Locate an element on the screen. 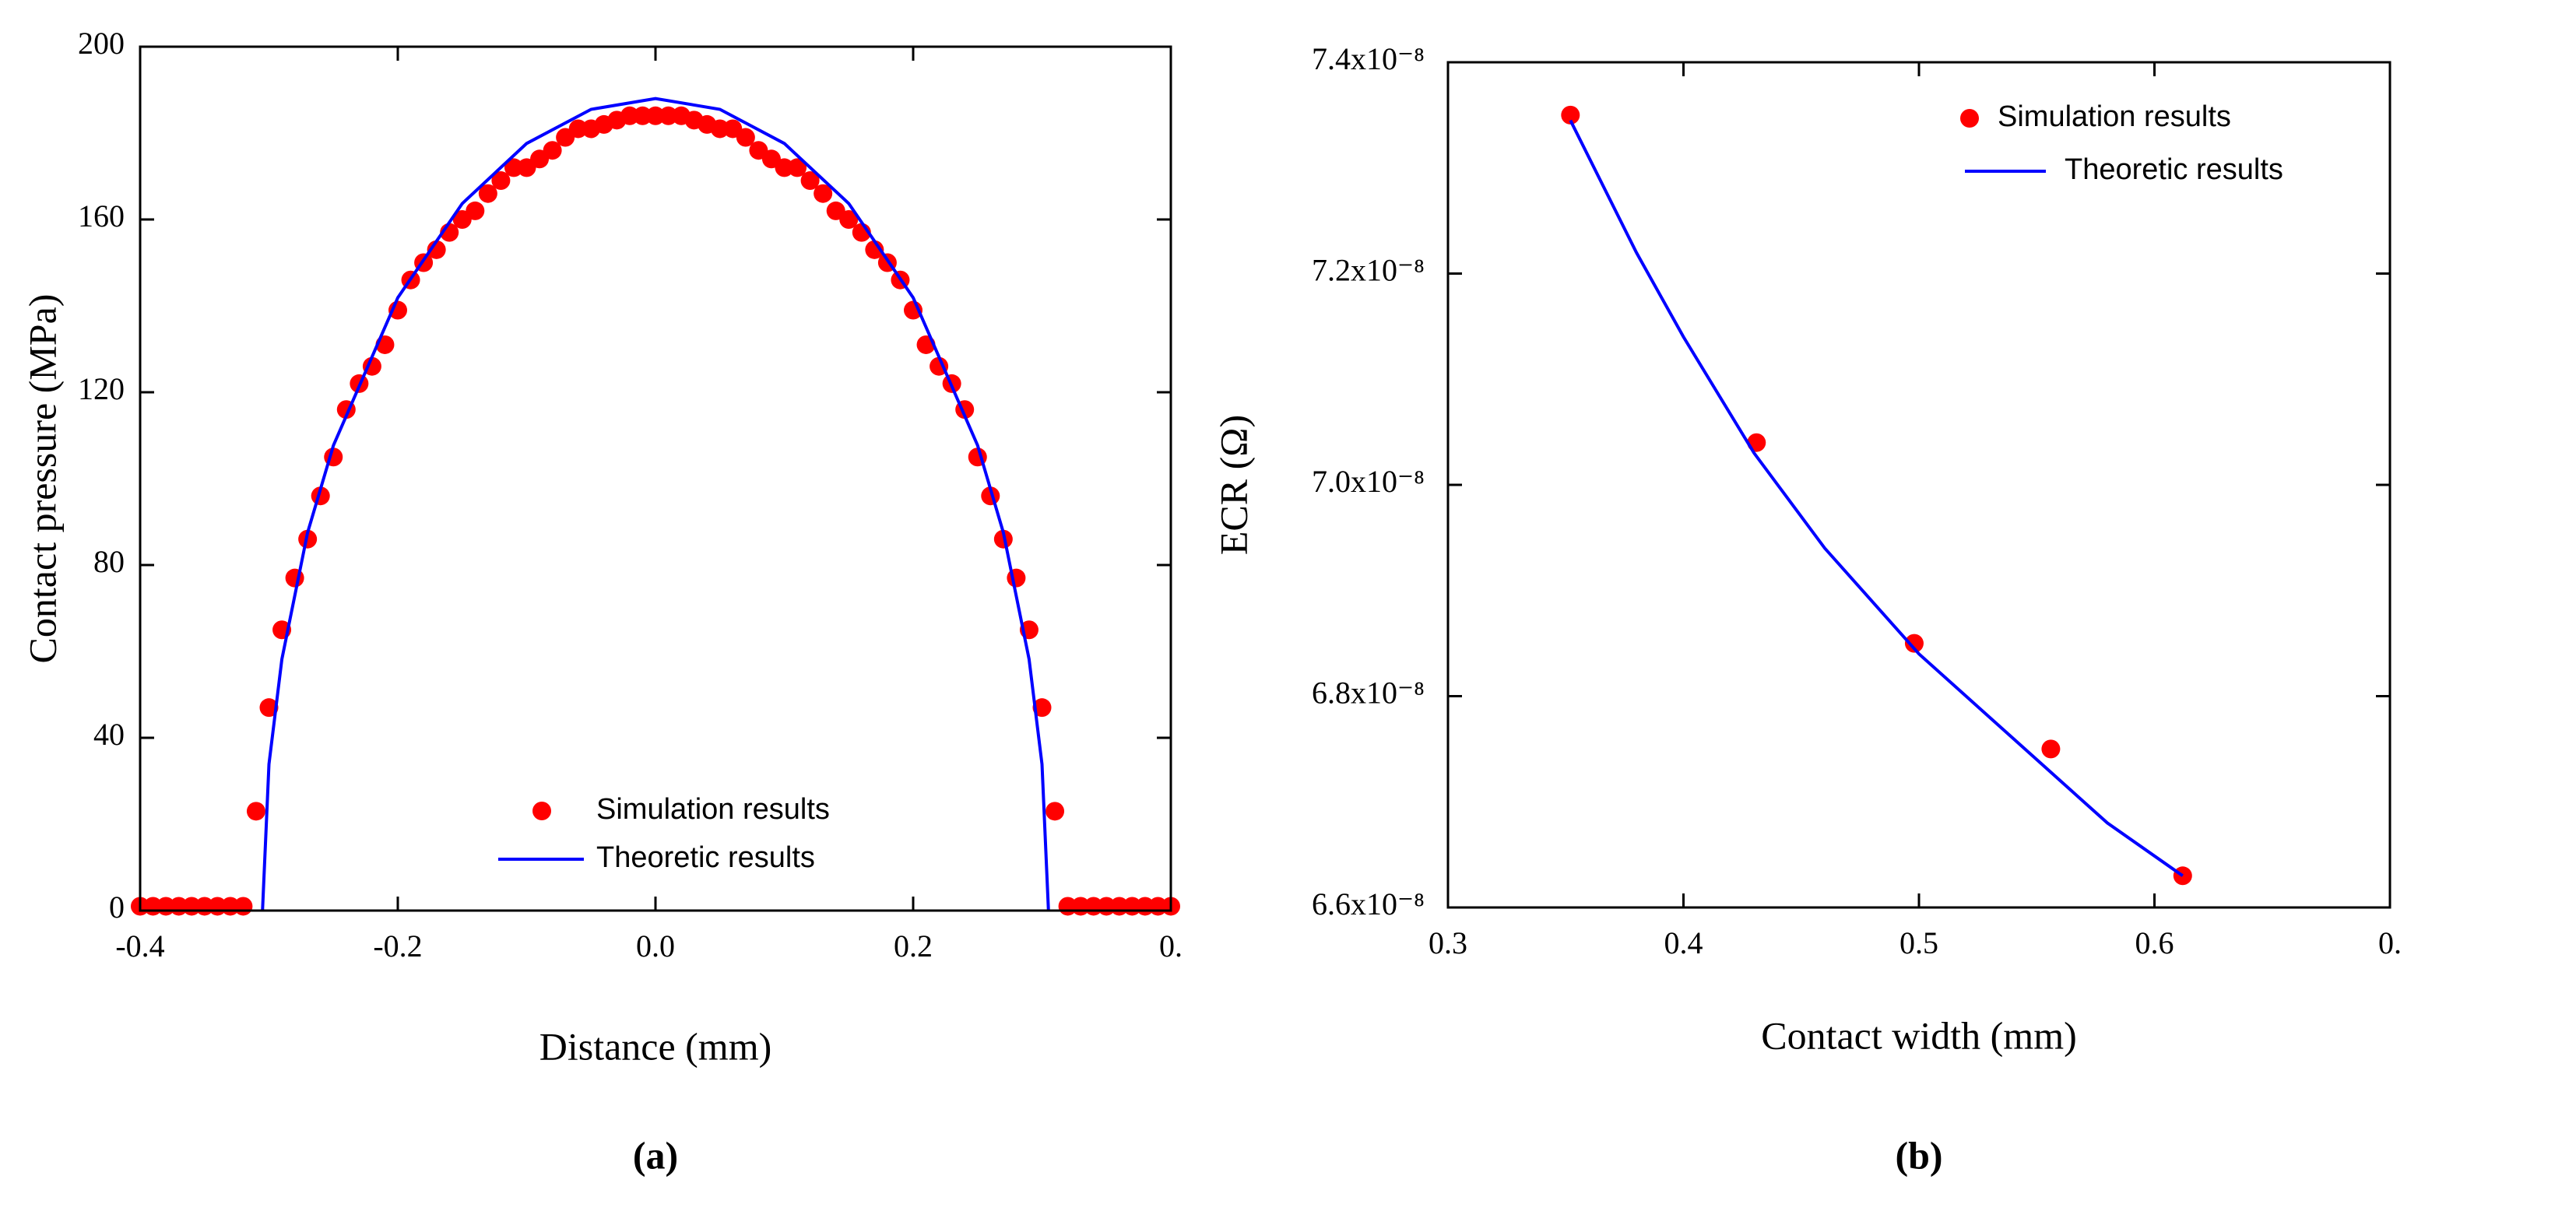  x-tick-label: 0.3 is located at coordinates (1448, 943).